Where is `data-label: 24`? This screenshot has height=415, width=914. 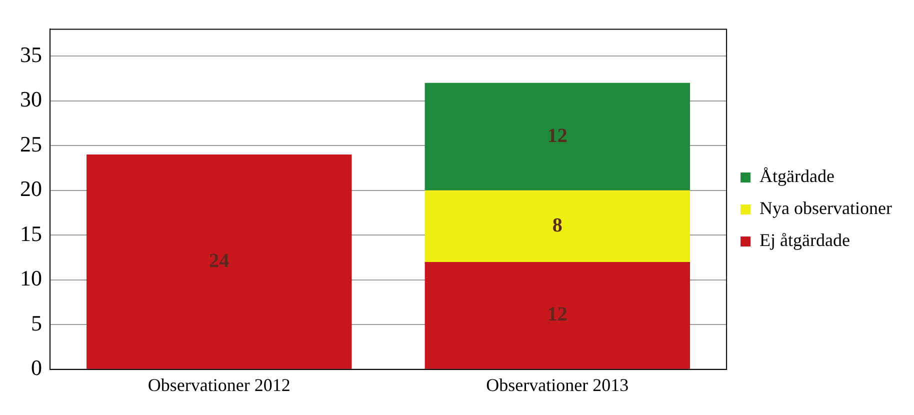 data-label: 24 is located at coordinates (219, 261).